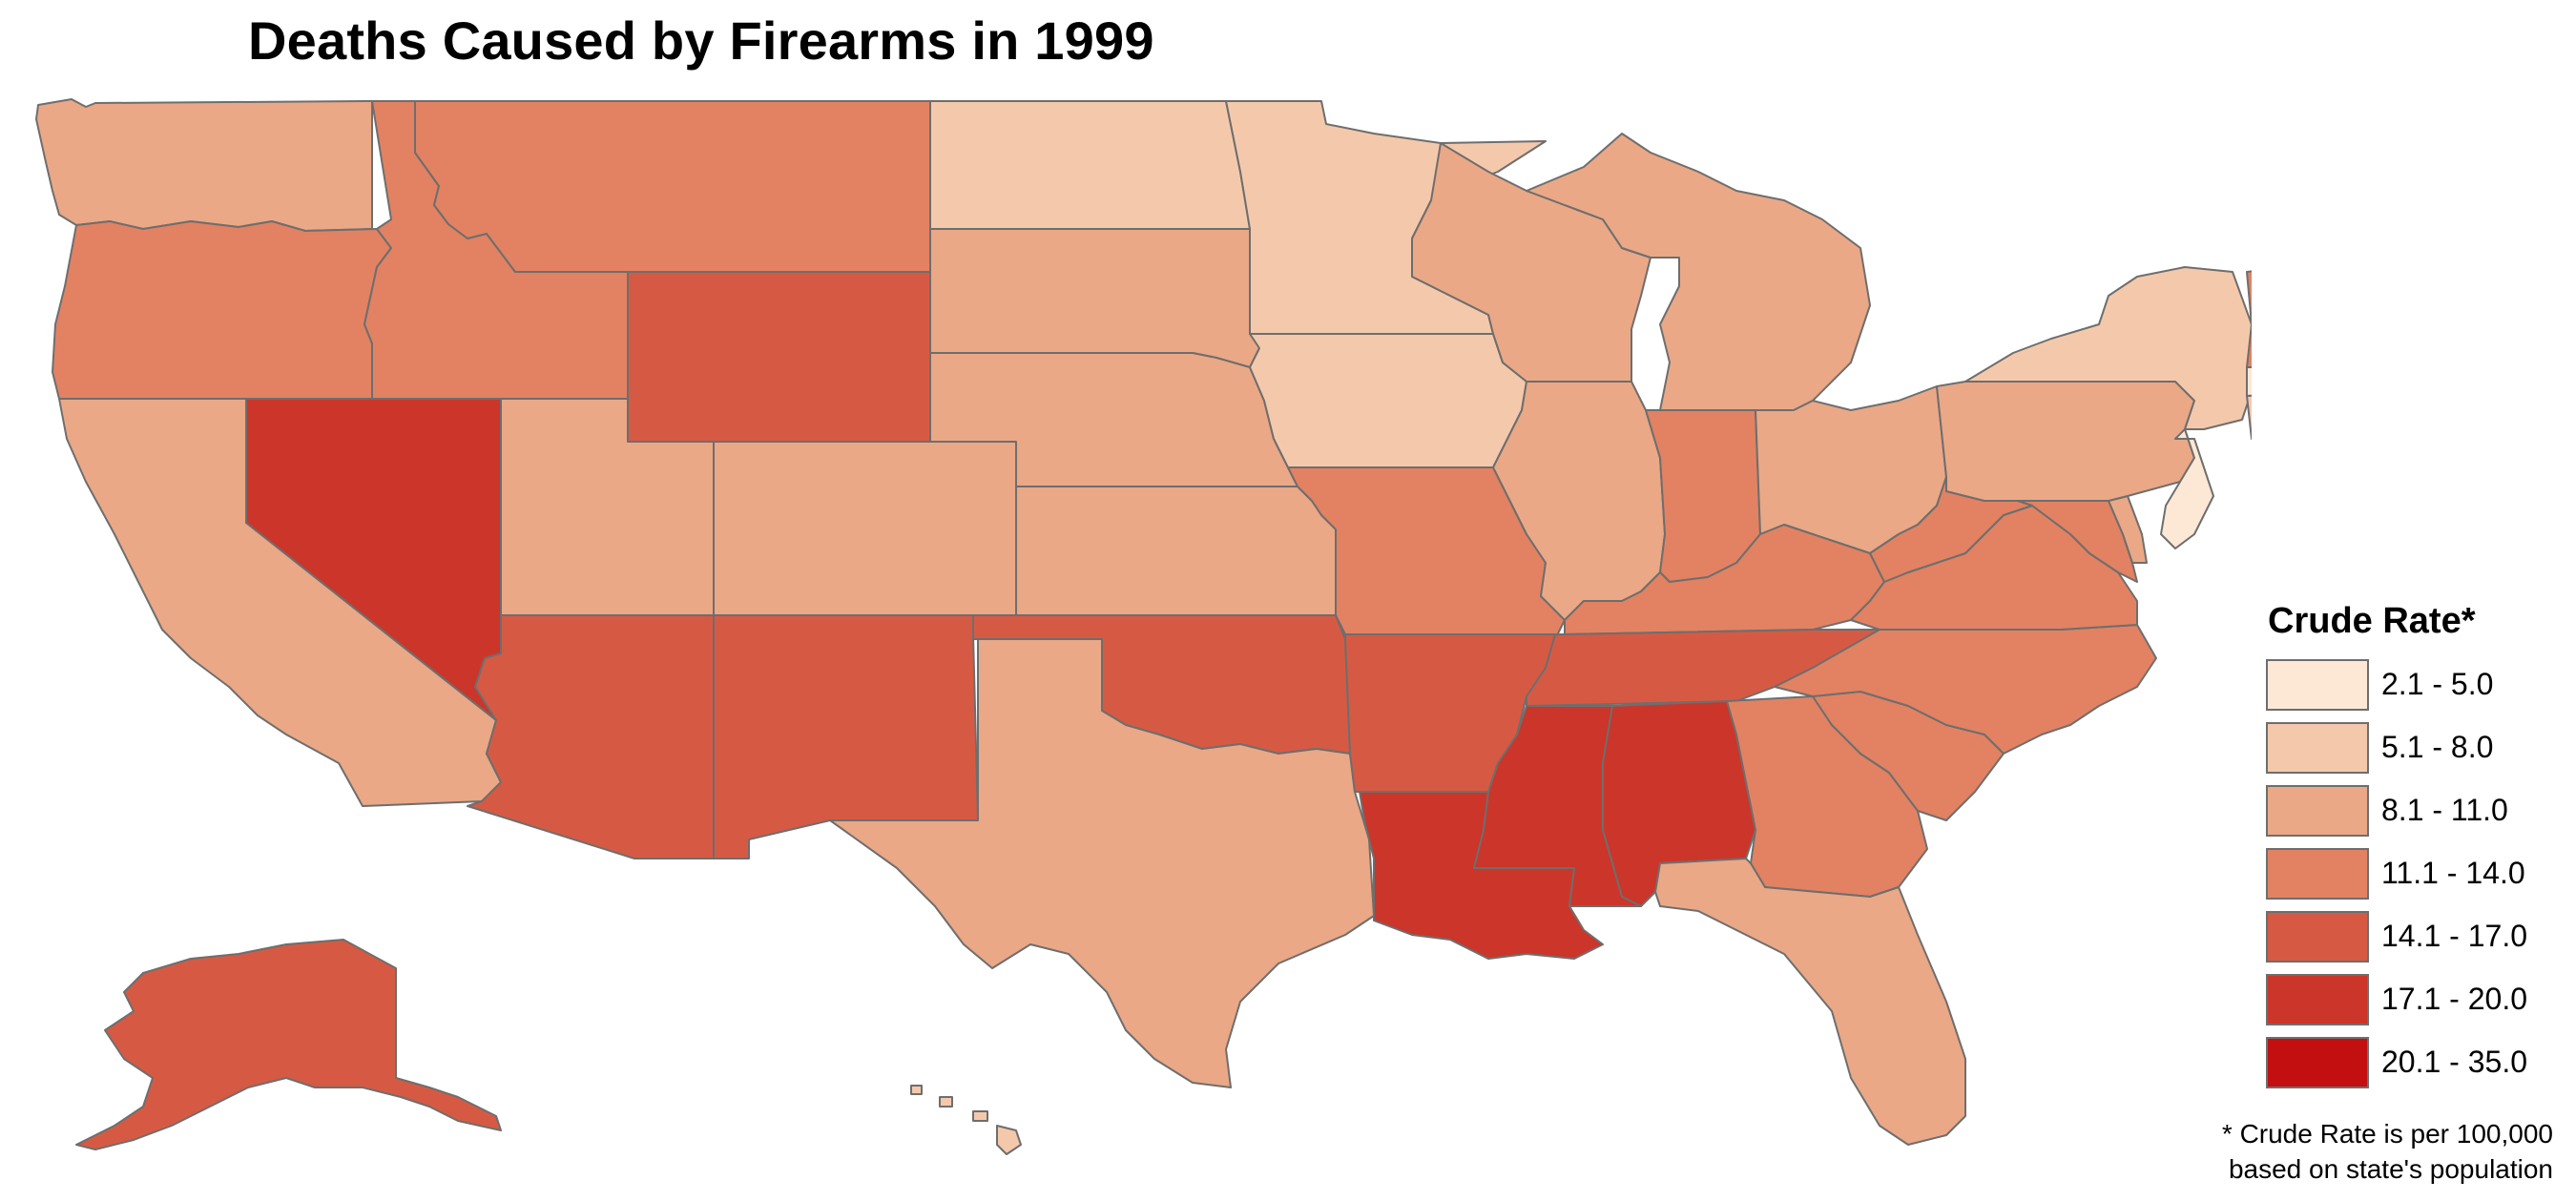  I want to click on legend-item: 14.1 - 17.0, so click(2413, 938).